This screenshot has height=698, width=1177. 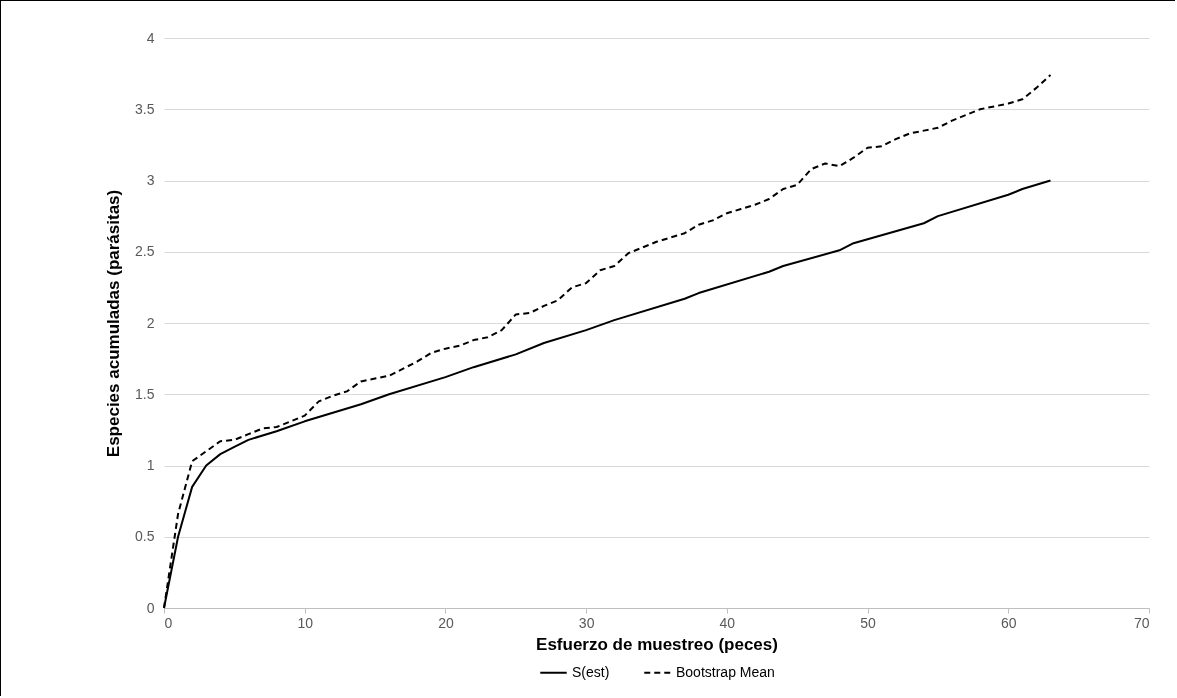 What do you see at coordinates (150, 180) in the screenshot?
I see `y-tick-label: 3` at bounding box center [150, 180].